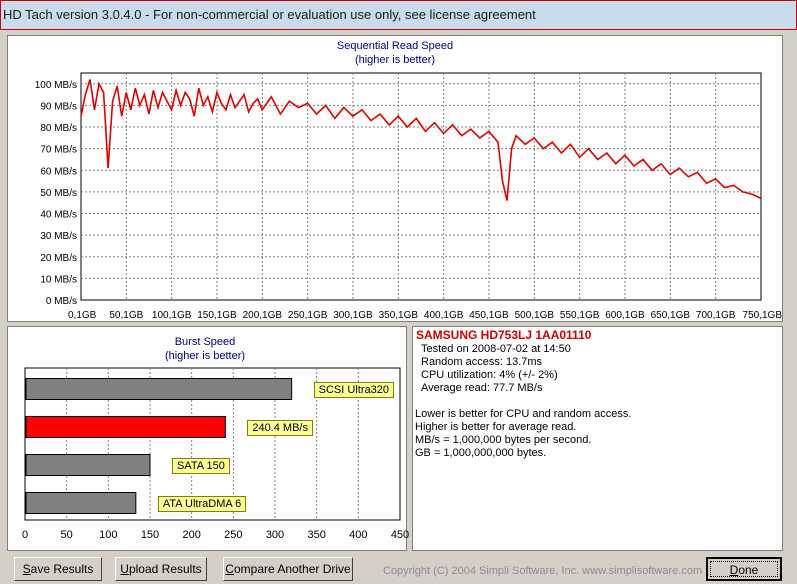 Image resolution: width=797 pixels, height=584 pixels. What do you see at coordinates (58, 150) in the screenshot?
I see `y-tick-label: 70 MB/s` at bounding box center [58, 150].